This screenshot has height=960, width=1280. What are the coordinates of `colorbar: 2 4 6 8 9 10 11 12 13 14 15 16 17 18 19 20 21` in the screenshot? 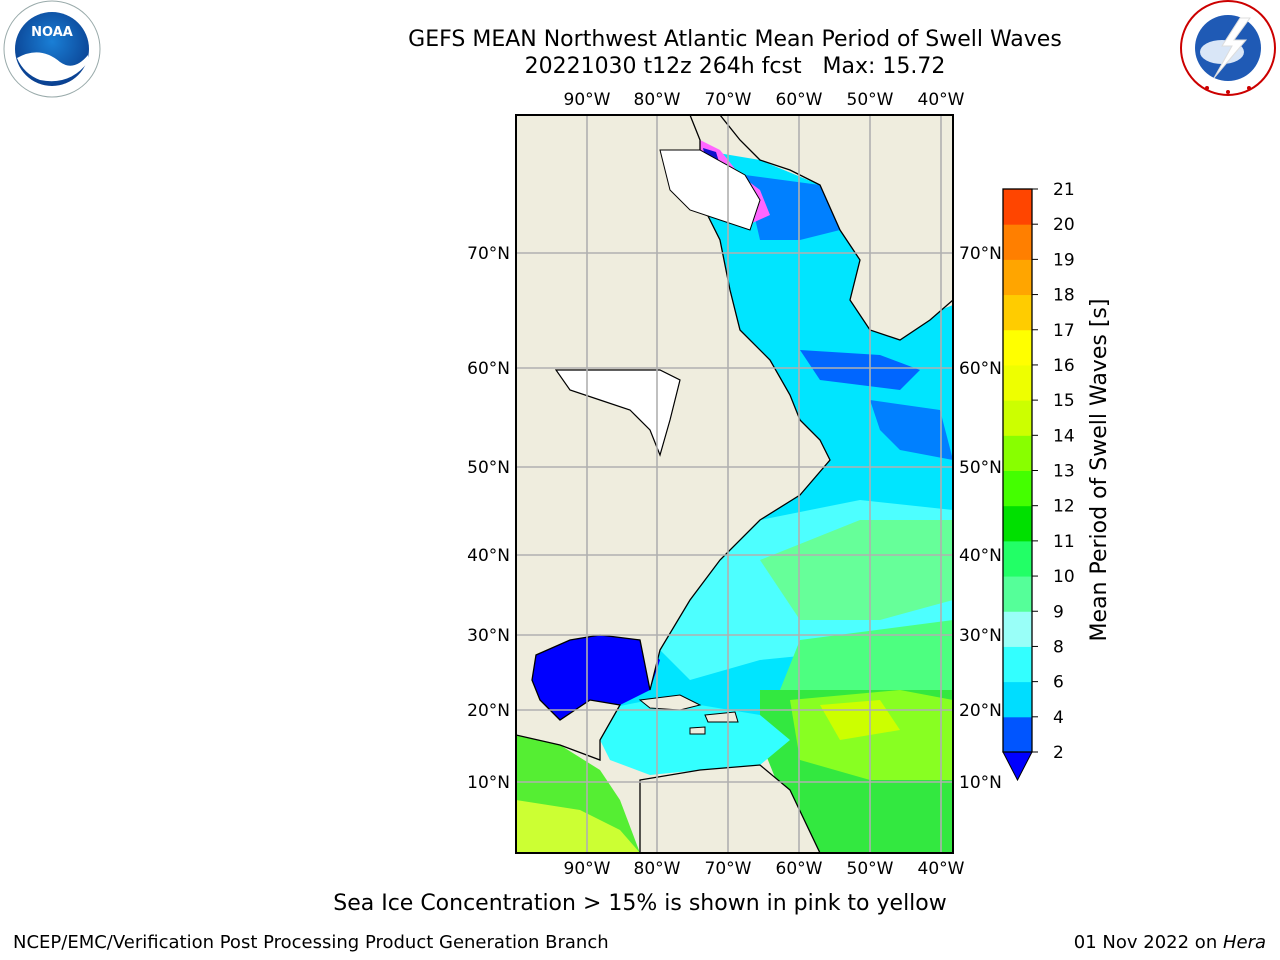 It's located at (1038, 481).